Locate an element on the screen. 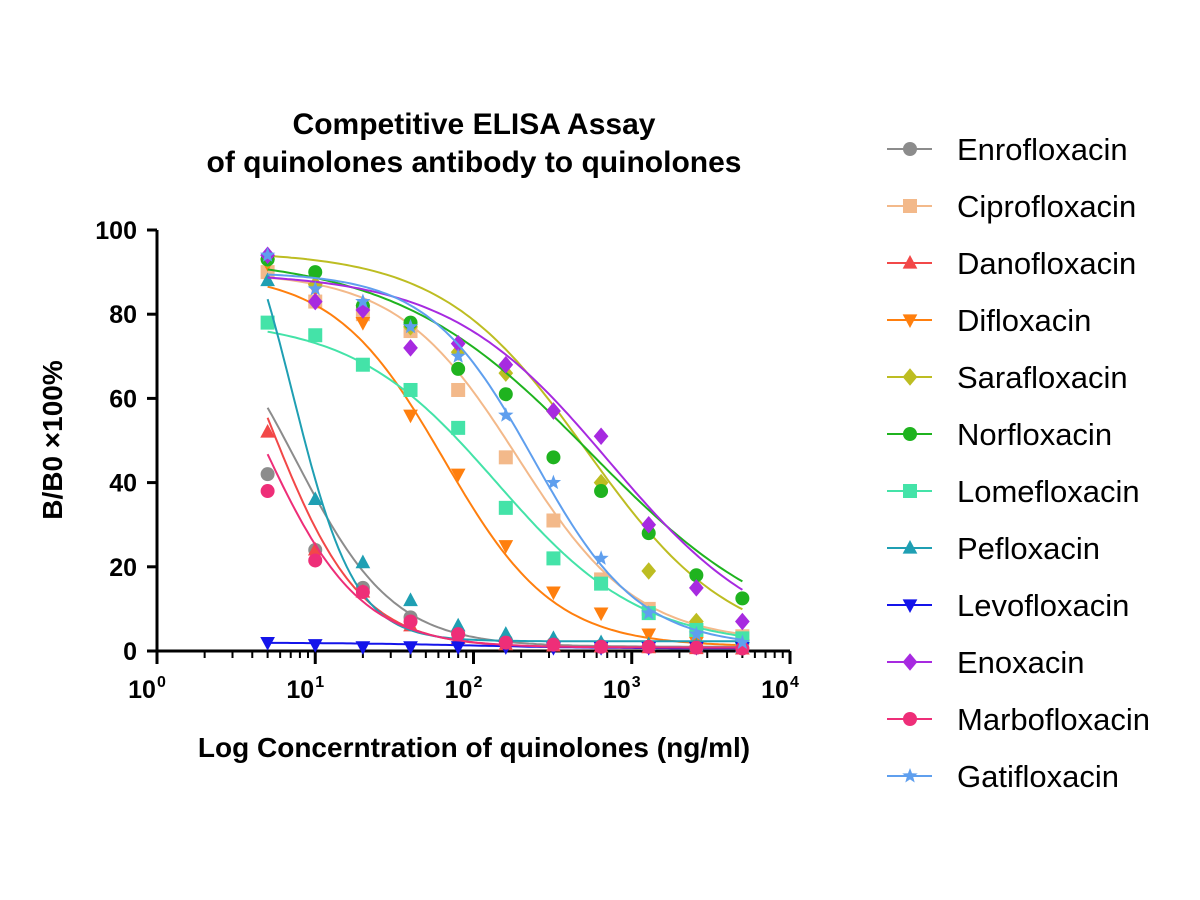 The width and height of the screenshot is (1200, 900). legend-item-enrofloxacin: Enrofloxacin is located at coordinates (1007, 149).